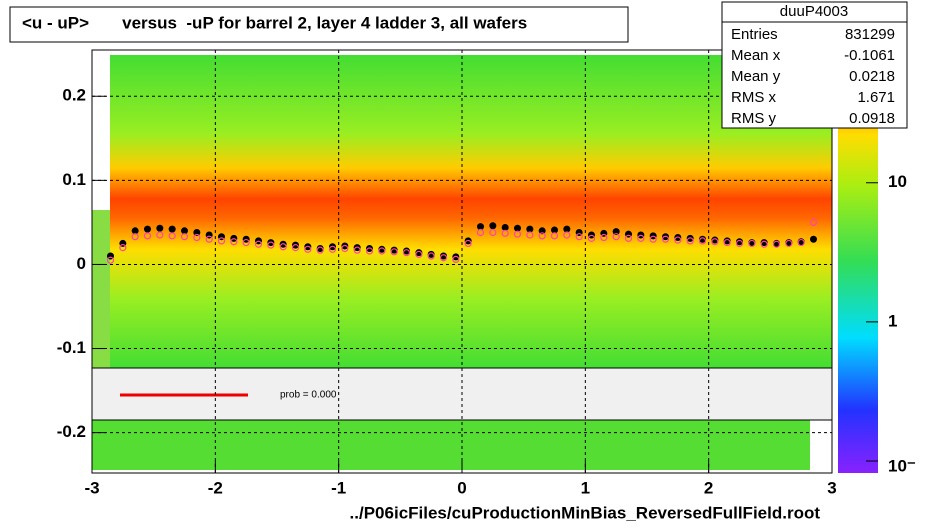  I want to click on z-tick-label: 1, so click(892, 320).